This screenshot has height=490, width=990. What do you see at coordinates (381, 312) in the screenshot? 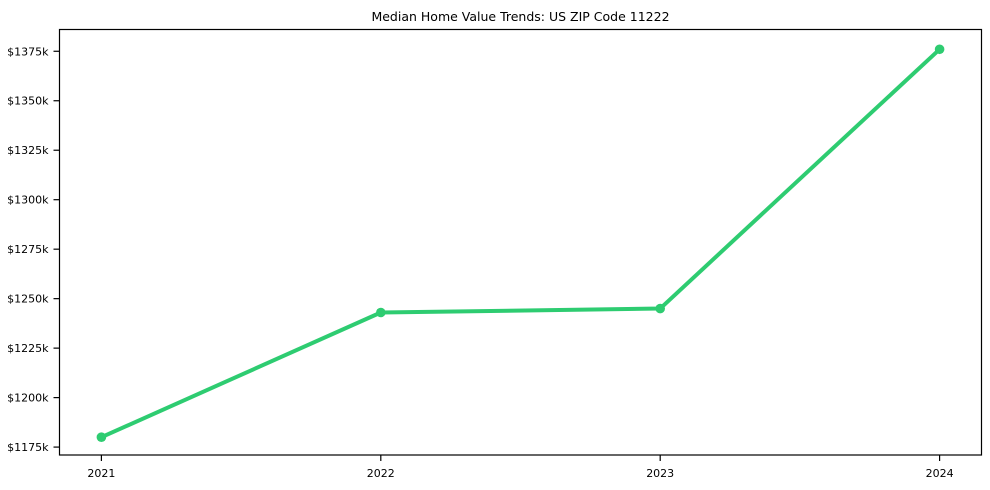
I see `data-point-2022` at bounding box center [381, 312].